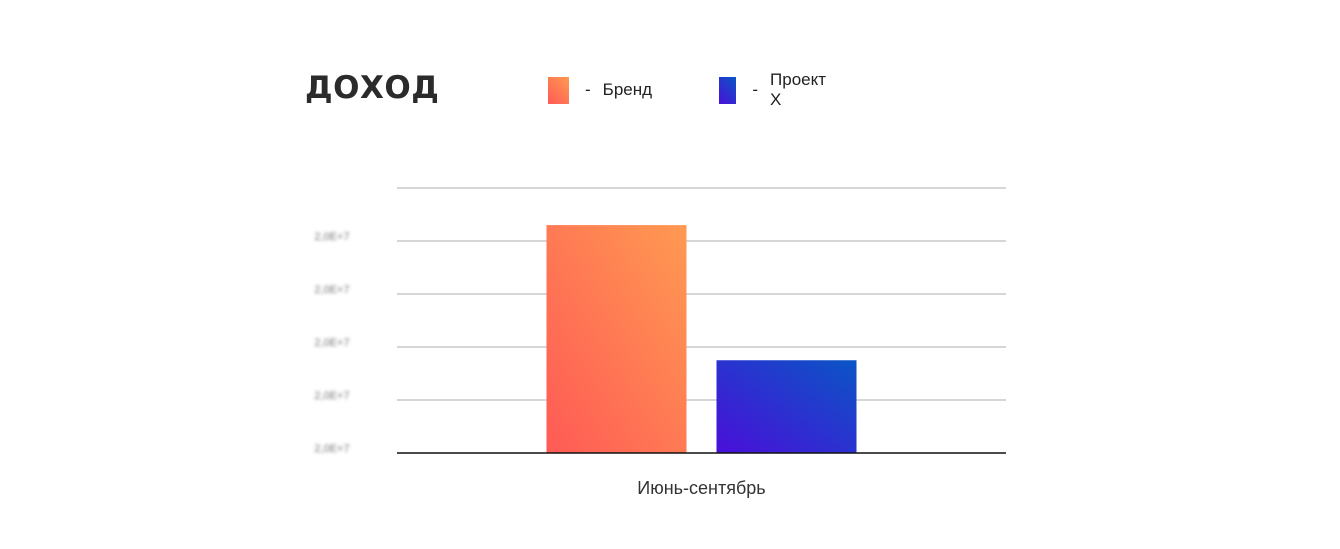 The width and height of the screenshot is (1340, 549). I want to click on legend-swatch-project-x, so click(728, 90).